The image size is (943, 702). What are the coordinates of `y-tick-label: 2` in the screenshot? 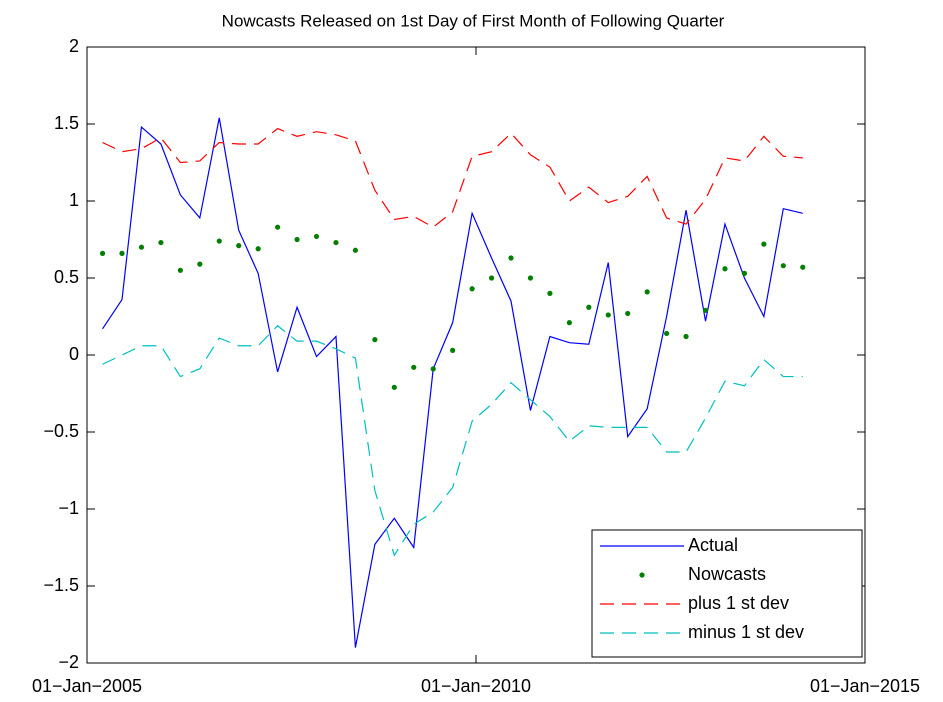 It's located at (74, 46).